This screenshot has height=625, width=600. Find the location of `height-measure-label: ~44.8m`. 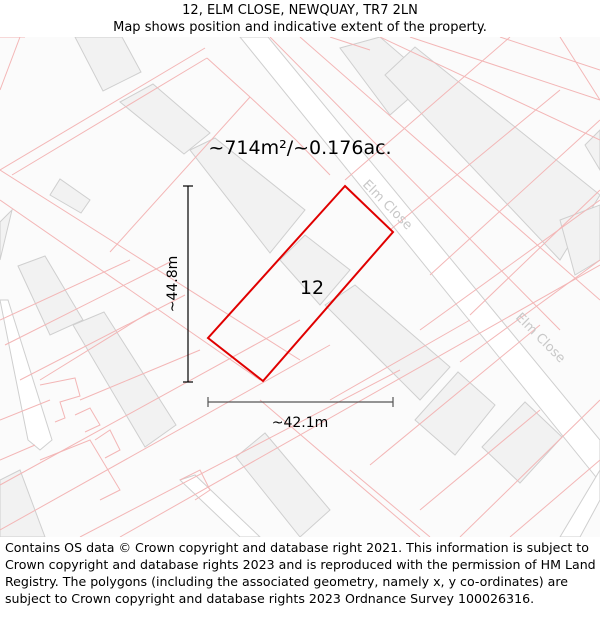

height-measure-label: ~44.8m is located at coordinates (173, 284).